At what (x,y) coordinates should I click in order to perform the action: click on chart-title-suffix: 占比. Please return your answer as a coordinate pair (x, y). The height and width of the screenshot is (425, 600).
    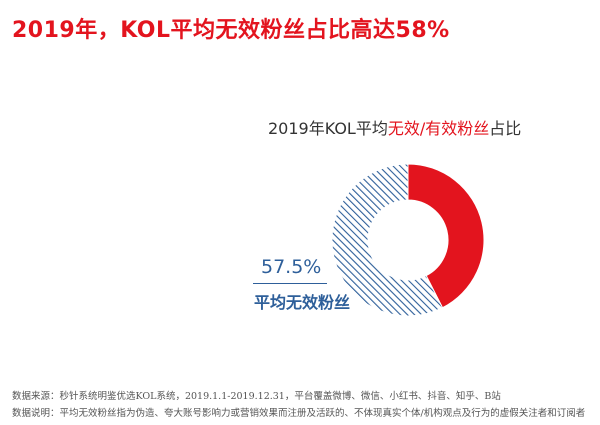
    Looking at the image, I should click on (505, 128).